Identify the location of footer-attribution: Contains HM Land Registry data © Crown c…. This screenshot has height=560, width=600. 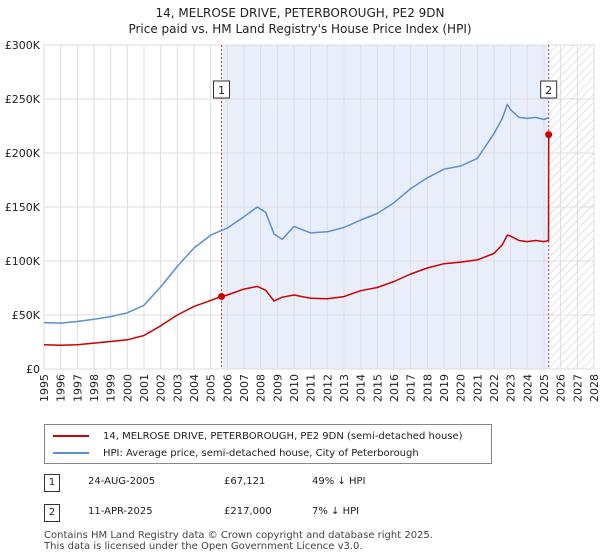
(238, 541).